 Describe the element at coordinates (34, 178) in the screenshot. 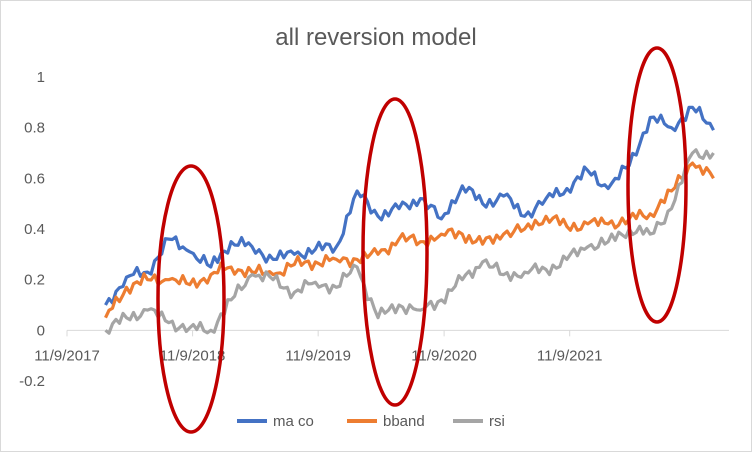

I see `y-tick-label: 0.6` at that location.